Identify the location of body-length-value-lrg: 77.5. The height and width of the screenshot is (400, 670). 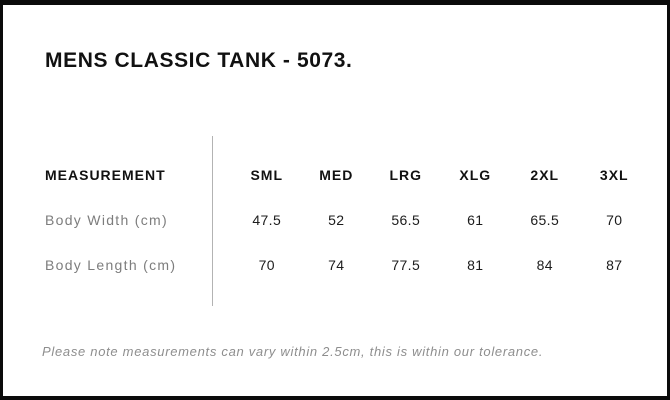
(406, 265).